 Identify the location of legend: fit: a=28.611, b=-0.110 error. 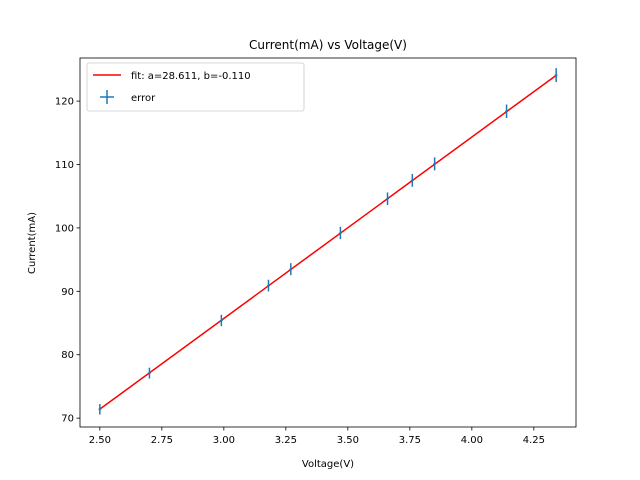
(195, 87).